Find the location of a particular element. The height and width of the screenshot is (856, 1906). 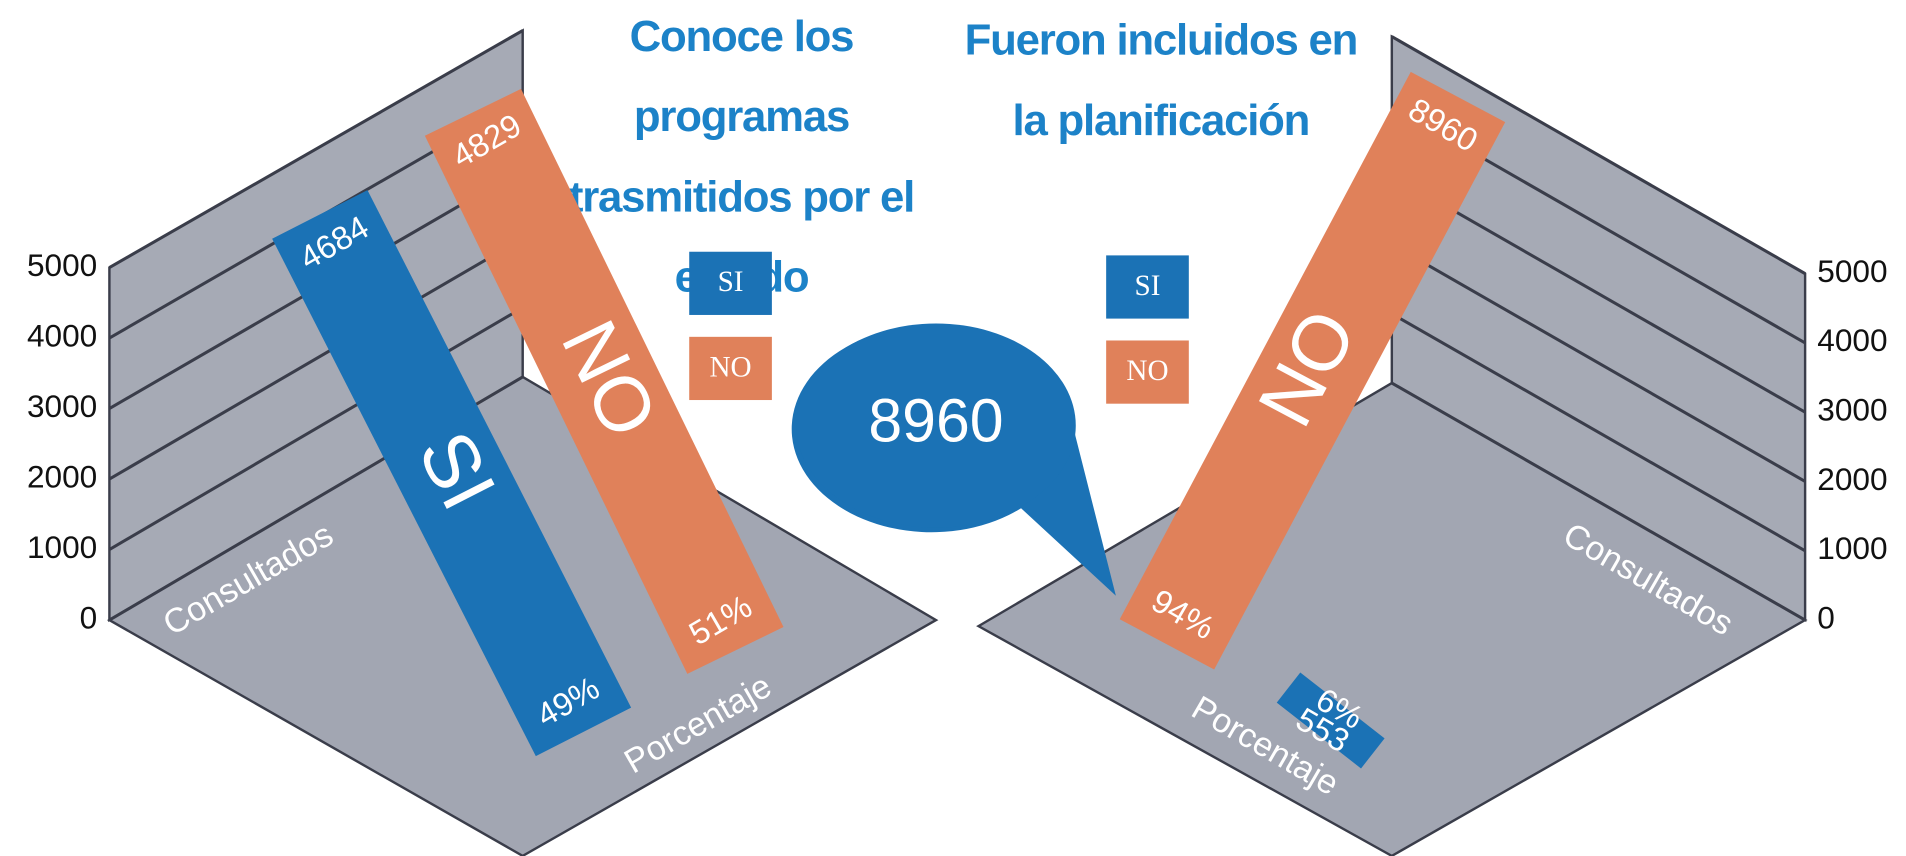

title-line: Conoce los is located at coordinates (742, 36).